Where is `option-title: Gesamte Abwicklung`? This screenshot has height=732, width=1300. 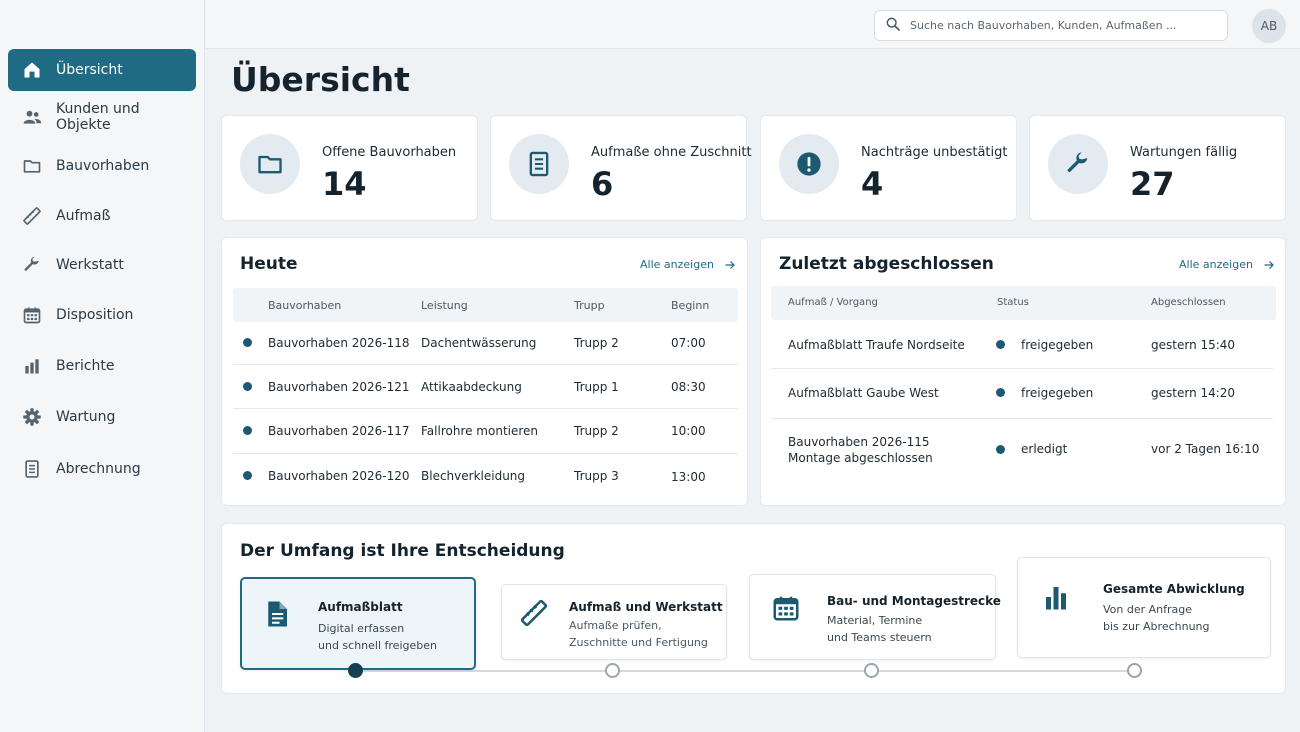
option-title: Gesamte Abwicklung is located at coordinates (1174, 589).